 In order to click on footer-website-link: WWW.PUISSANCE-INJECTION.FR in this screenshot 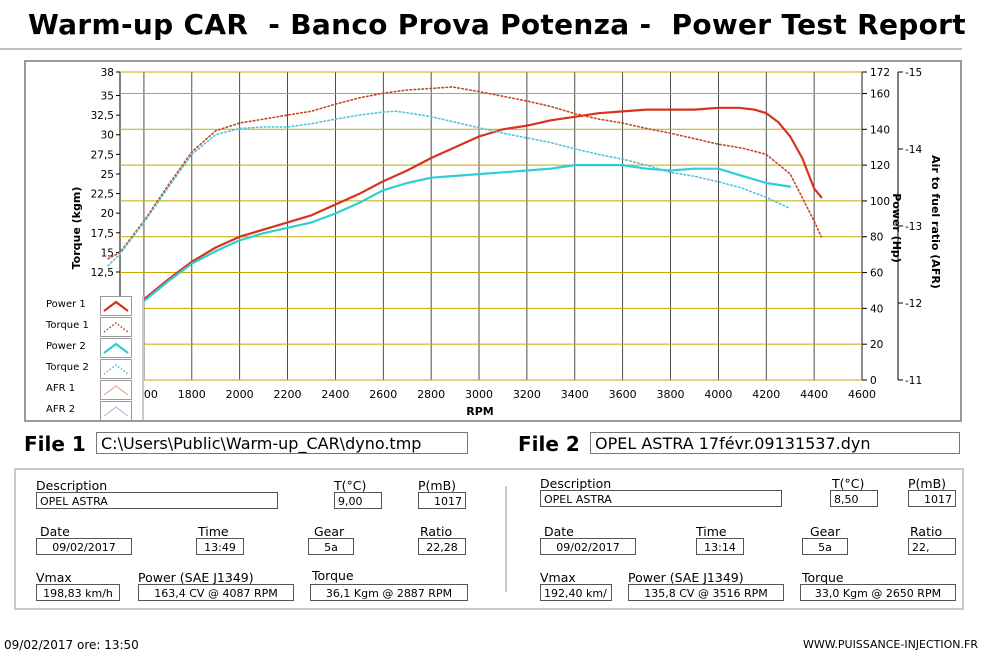, I will do `click(890, 644)`.